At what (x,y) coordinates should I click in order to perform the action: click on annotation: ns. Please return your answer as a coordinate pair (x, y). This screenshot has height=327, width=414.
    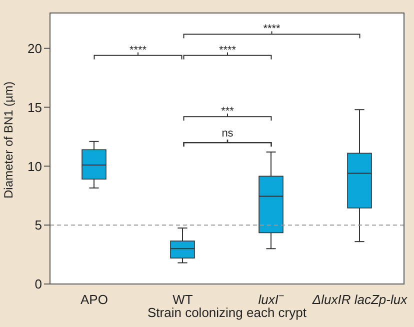
    Looking at the image, I should click on (228, 134).